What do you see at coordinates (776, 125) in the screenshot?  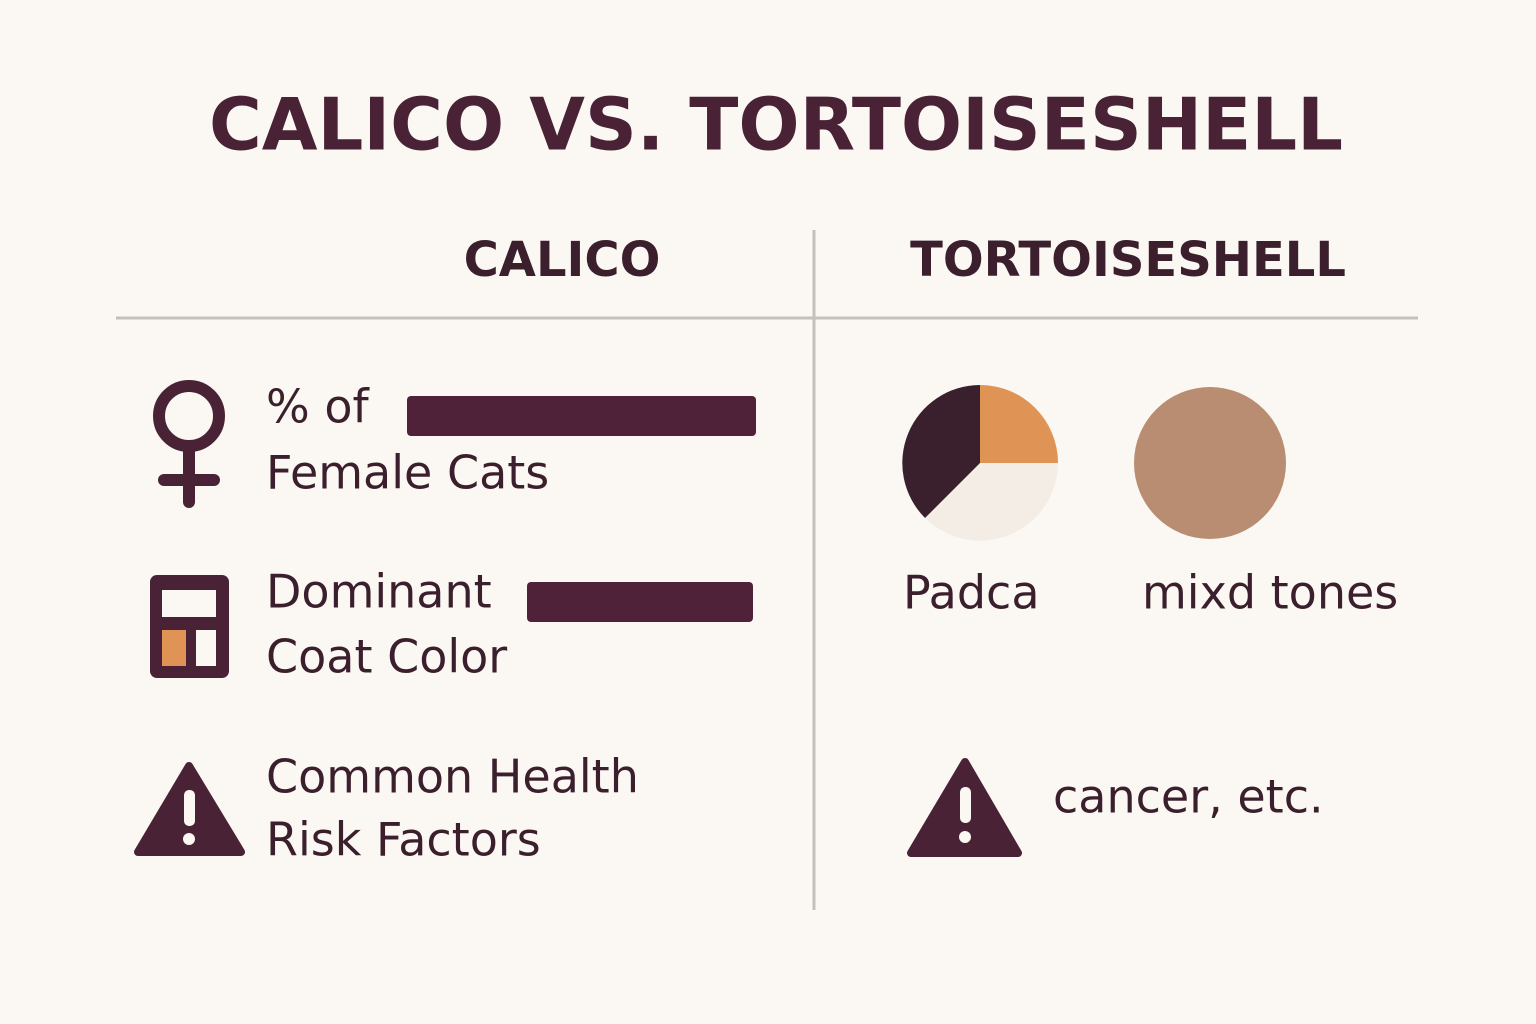 I see `title: CALICO VS. TORTOISESHELL` at bounding box center [776, 125].